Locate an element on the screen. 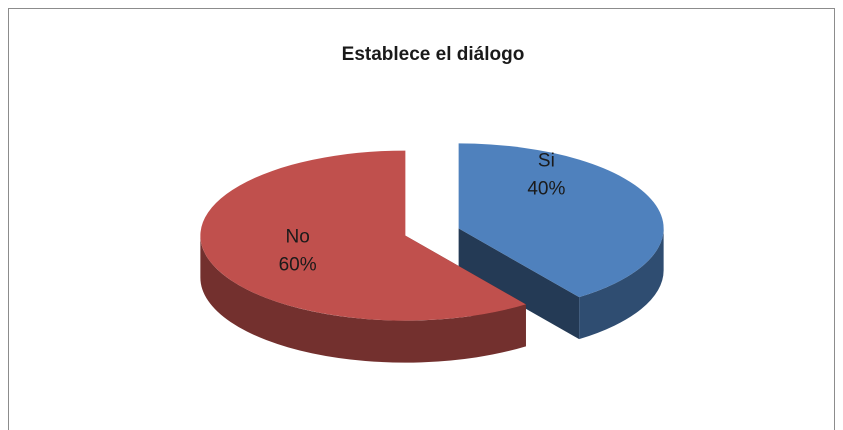 This screenshot has height=430, width=843. data-label-category: No is located at coordinates (297, 236).